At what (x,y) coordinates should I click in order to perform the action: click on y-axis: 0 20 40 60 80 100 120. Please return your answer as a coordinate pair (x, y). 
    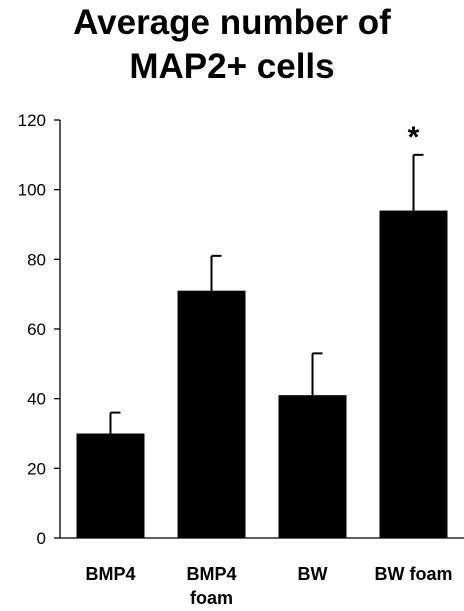
    Looking at the image, I should click on (39, 329).